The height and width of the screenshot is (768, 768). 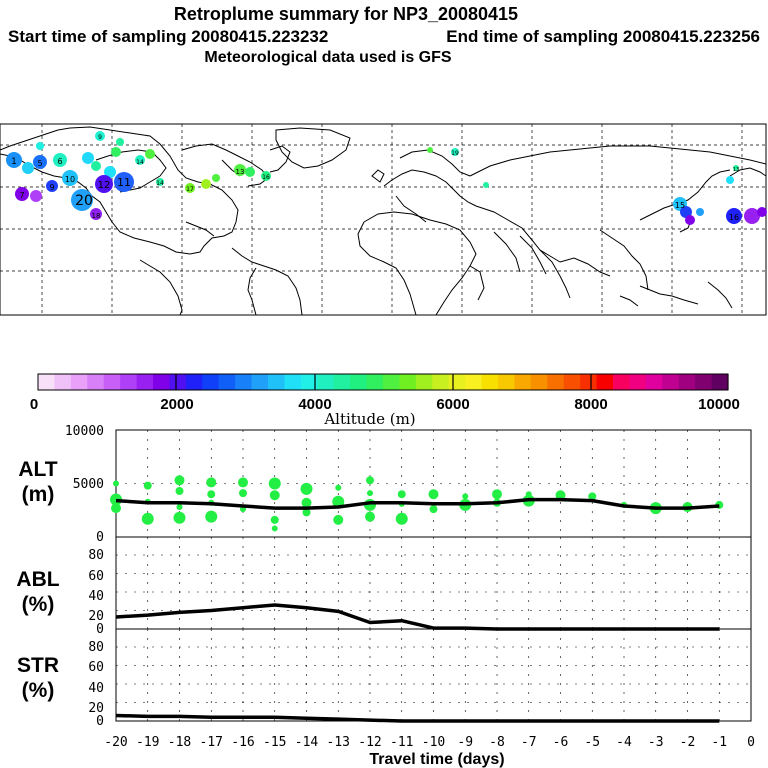 I want to click on abl-ylabel-line1: ABL, so click(x=37, y=579).